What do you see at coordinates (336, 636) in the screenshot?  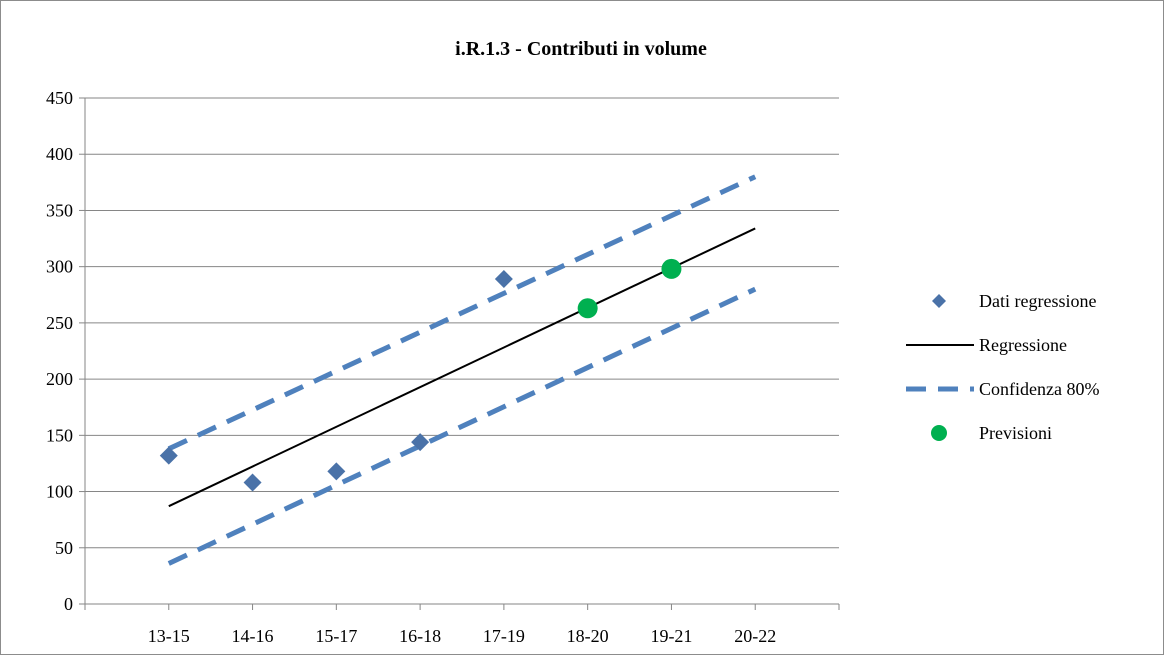 I see `x-tick-label: 15-17` at bounding box center [336, 636].